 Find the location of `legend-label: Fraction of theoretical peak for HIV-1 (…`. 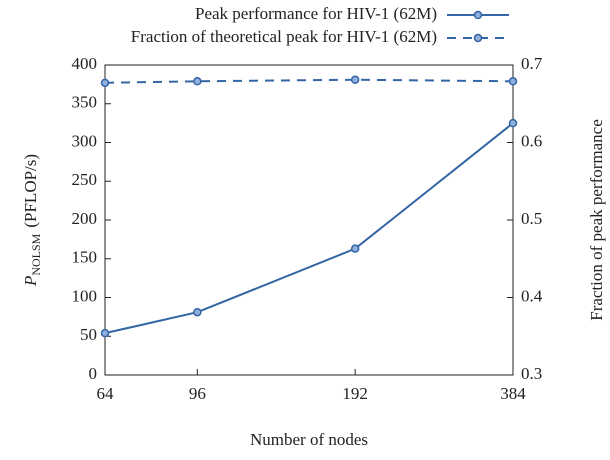

legend-label: Fraction of theoretical peak for HIV-1 (… is located at coordinates (284, 36).